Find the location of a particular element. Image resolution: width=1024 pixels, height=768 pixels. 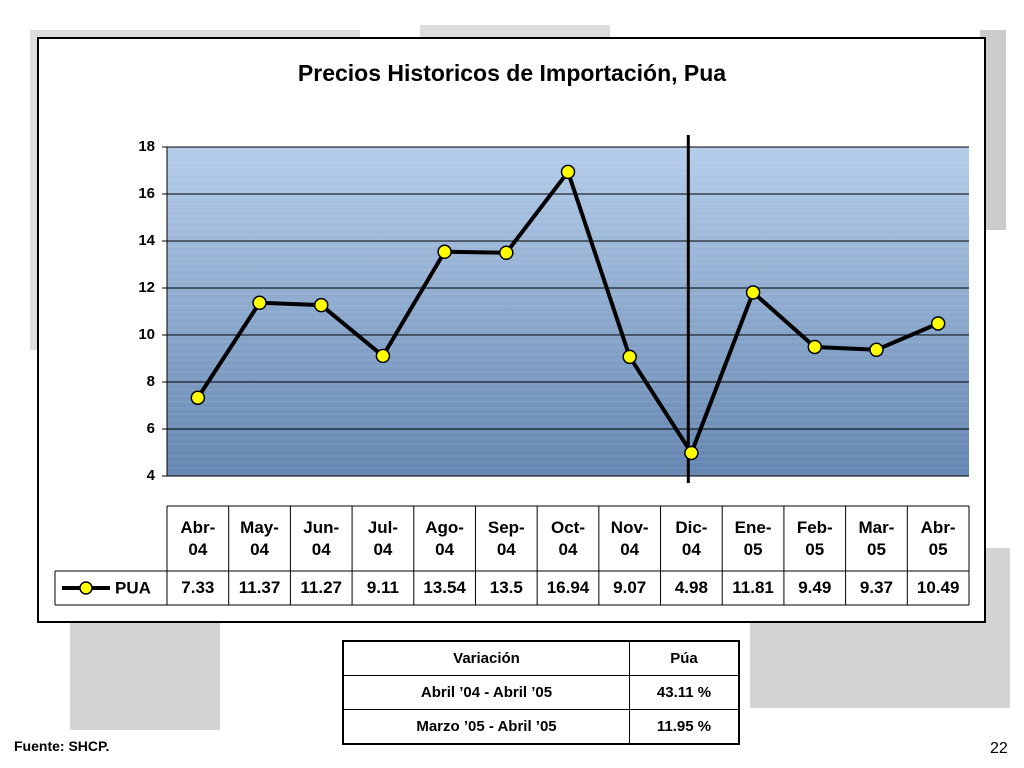

table-value: 4.98 is located at coordinates (692, 588).